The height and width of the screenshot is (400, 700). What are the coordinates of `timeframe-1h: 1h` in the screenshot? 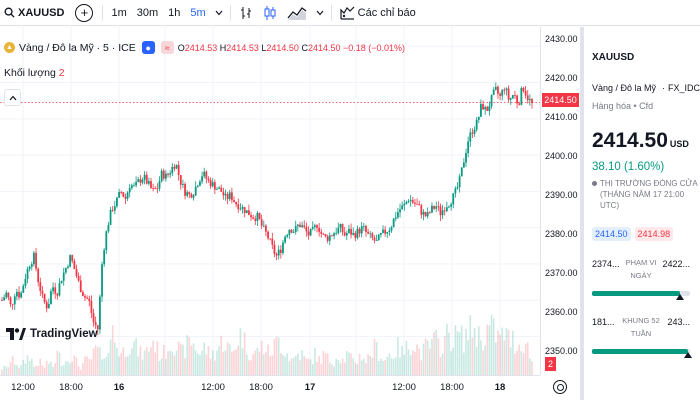 It's located at (174, 13).